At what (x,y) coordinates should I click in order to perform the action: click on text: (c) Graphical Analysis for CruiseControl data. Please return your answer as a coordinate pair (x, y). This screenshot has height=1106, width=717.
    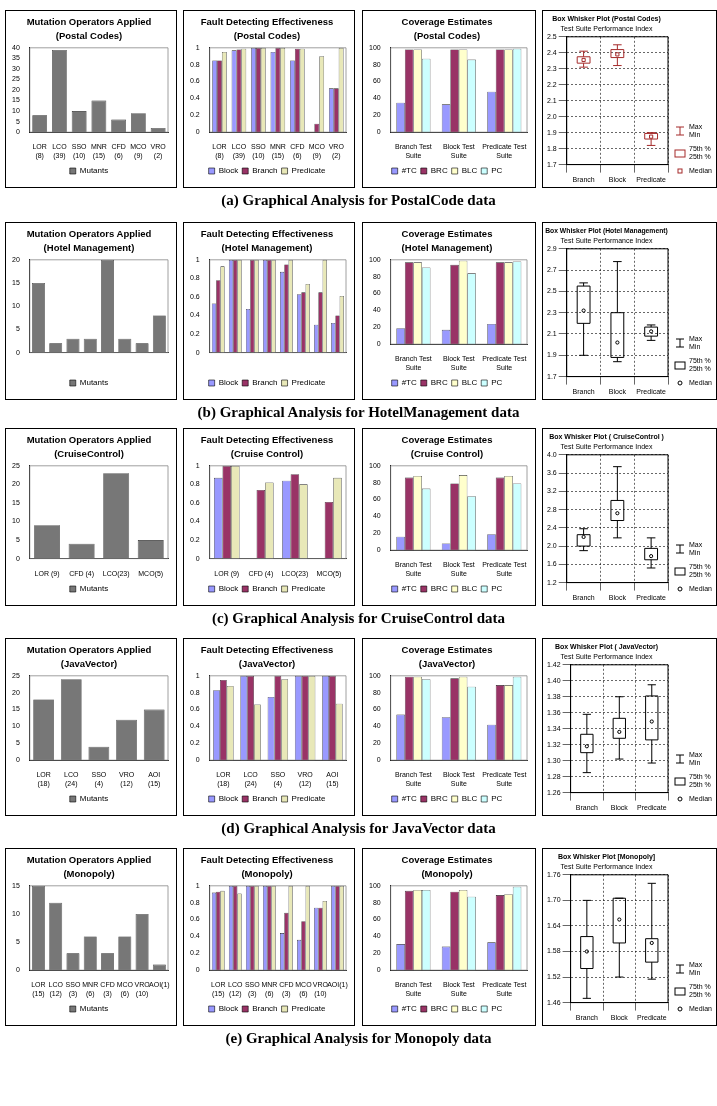
    Looking at the image, I should click on (358, 618).